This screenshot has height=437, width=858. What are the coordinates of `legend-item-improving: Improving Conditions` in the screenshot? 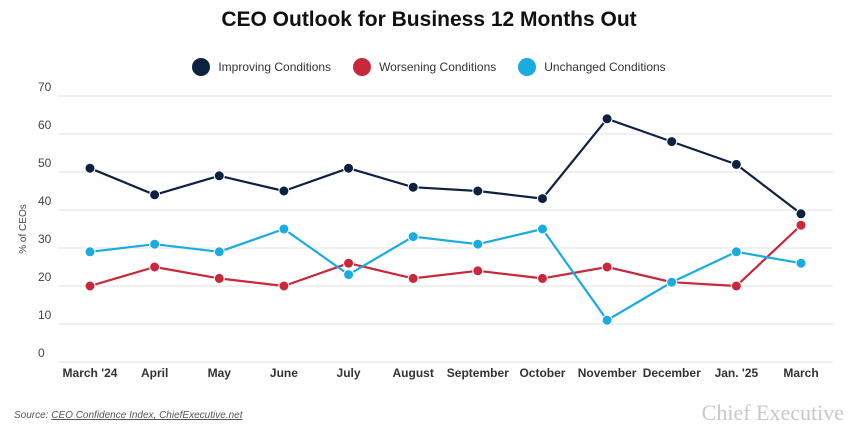 It's located at (261, 67).